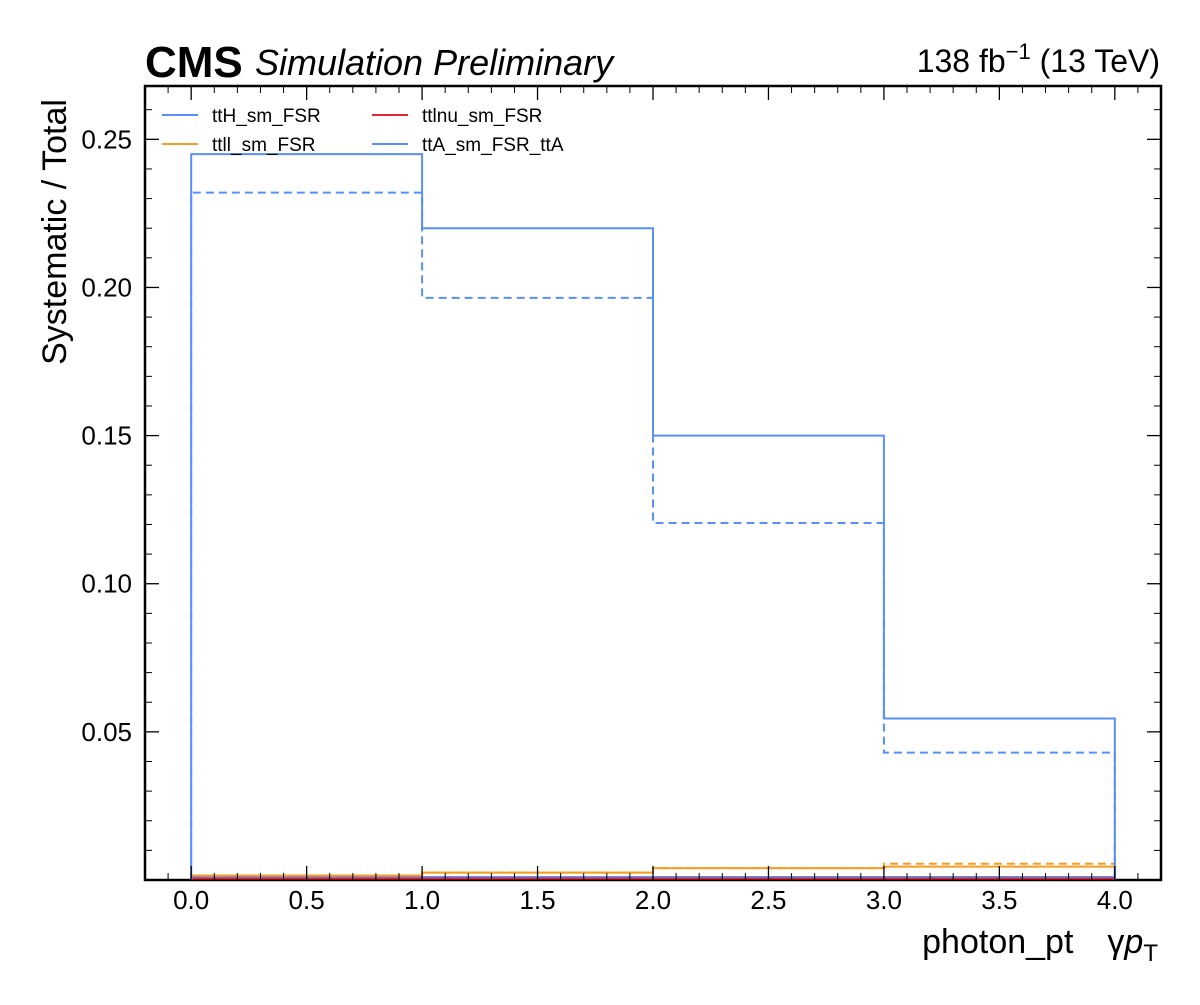 Image resolution: width=1200 pixels, height=1005 pixels. I want to click on legend-label-1: ttll_sm_FSR, so click(263, 145).